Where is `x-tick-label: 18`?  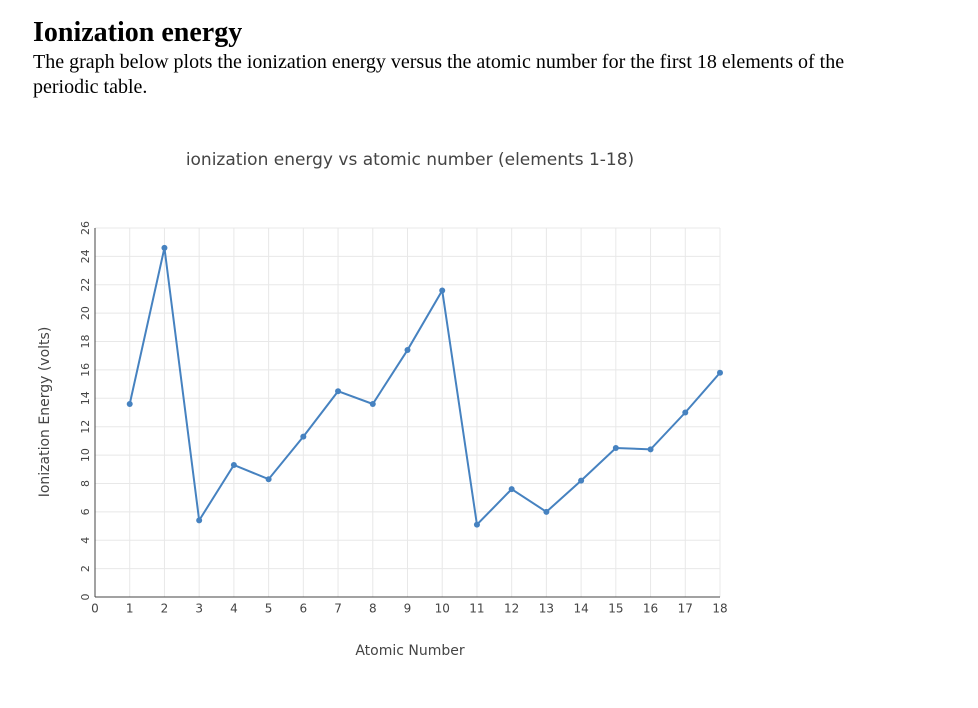 x-tick-label: 18 is located at coordinates (719, 609).